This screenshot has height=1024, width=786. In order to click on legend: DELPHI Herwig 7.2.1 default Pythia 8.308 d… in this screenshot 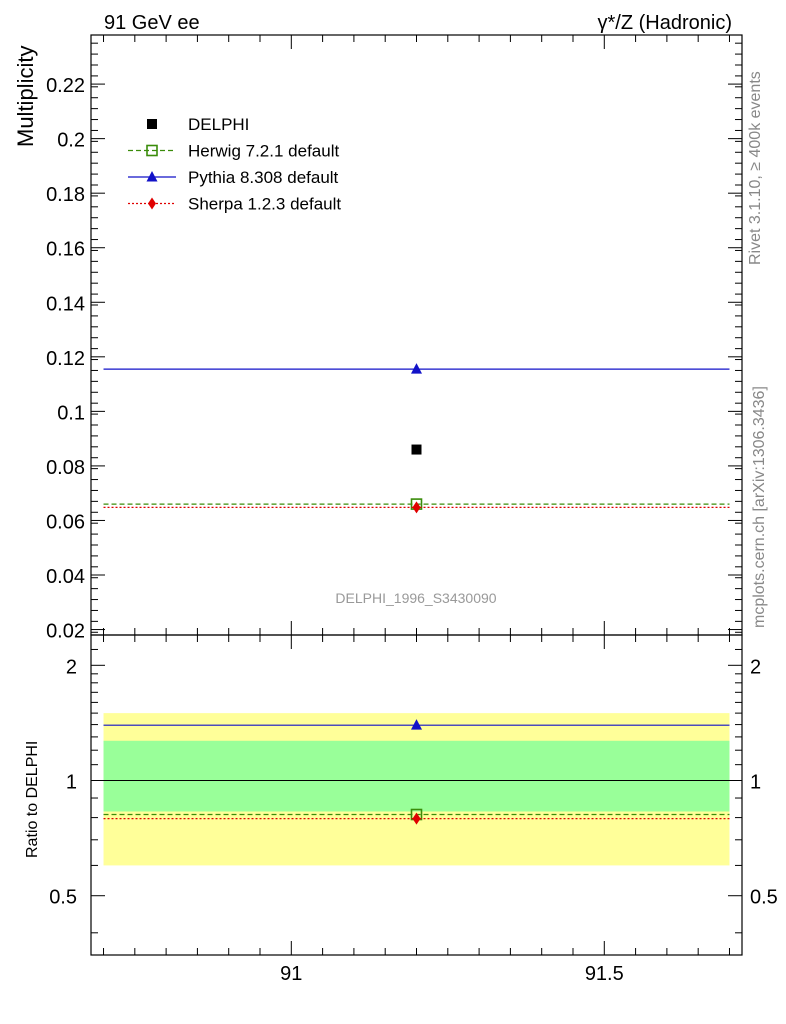, I will do `click(234, 164)`.